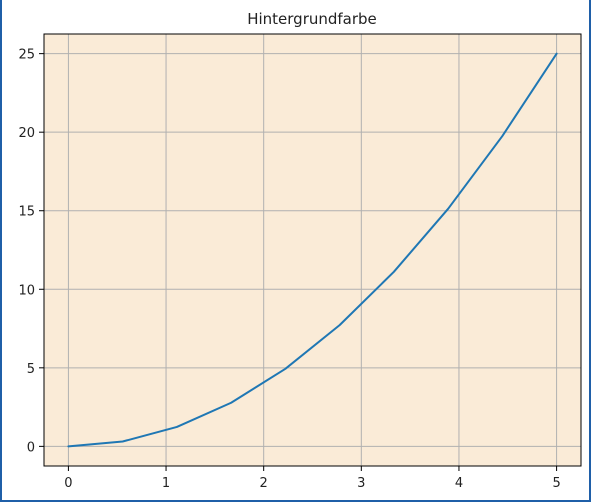 Image resolution: width=591 pixels, height=502 pixels. I want to click on y-tick-label: 5, so click(31, 369).